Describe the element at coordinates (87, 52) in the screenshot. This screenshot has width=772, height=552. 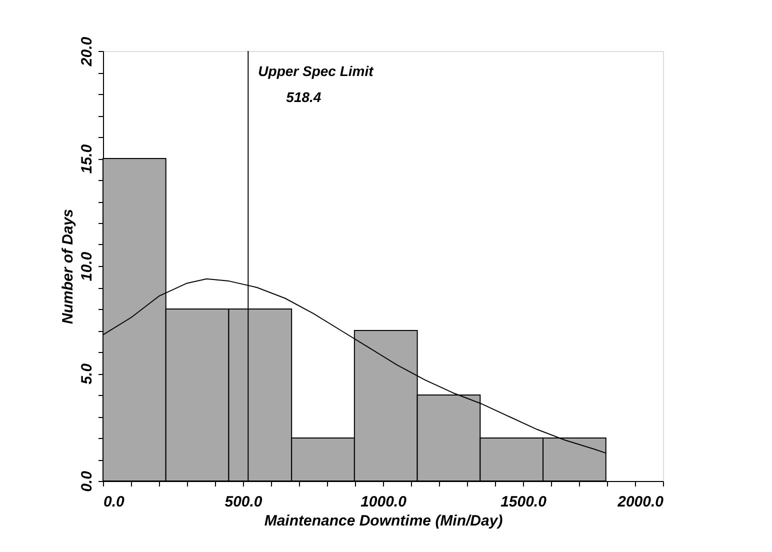
I see `y-tick-label: 20.0` at that location.